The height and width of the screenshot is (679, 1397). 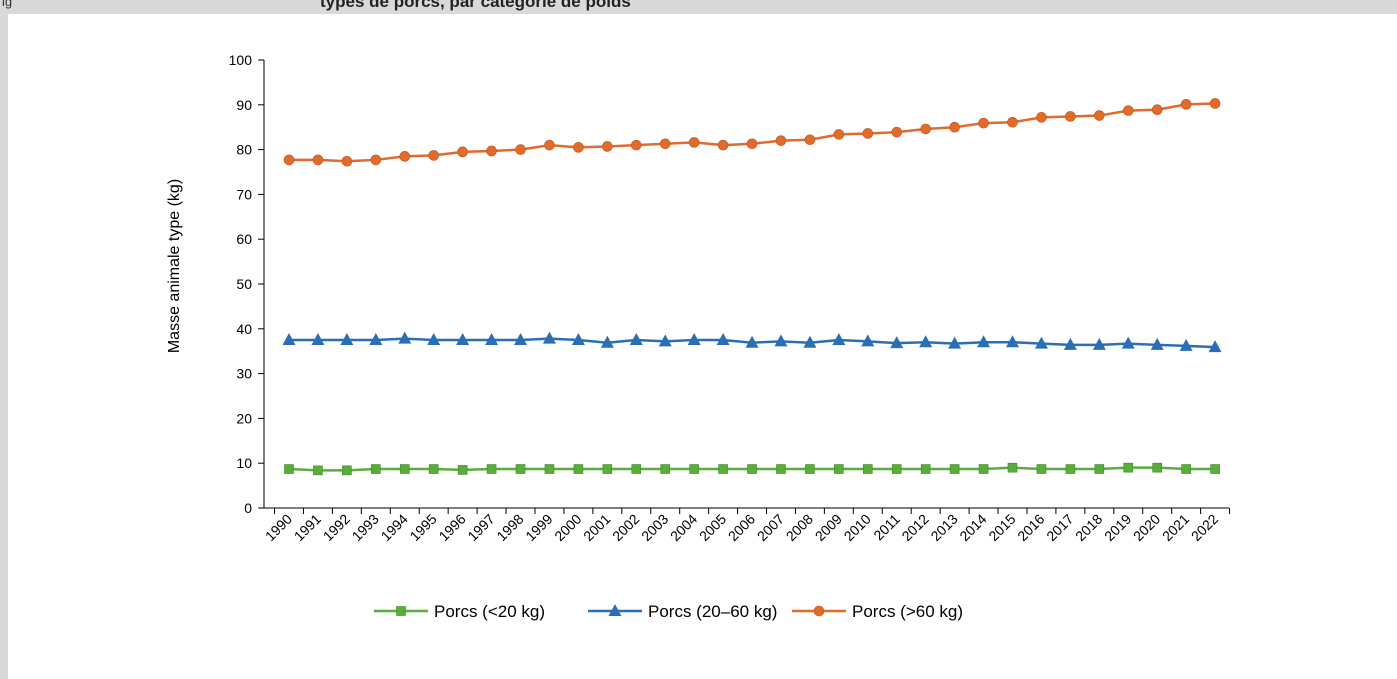 I want to click on x-tick-label: 2002, so click(x=625, y=527).